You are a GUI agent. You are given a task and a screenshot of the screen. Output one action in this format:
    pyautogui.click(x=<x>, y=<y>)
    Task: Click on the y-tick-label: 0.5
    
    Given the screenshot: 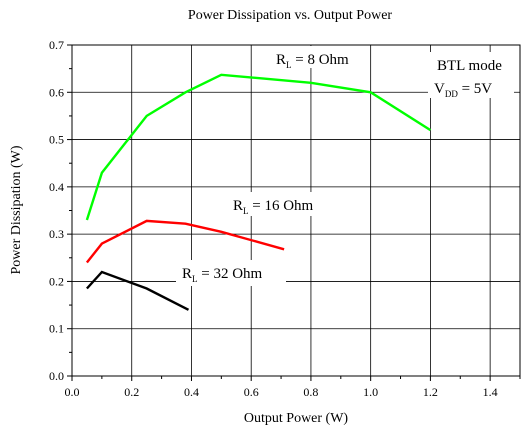 What is the action you would take?
    pyautogui.click(x=56, y=140)
    